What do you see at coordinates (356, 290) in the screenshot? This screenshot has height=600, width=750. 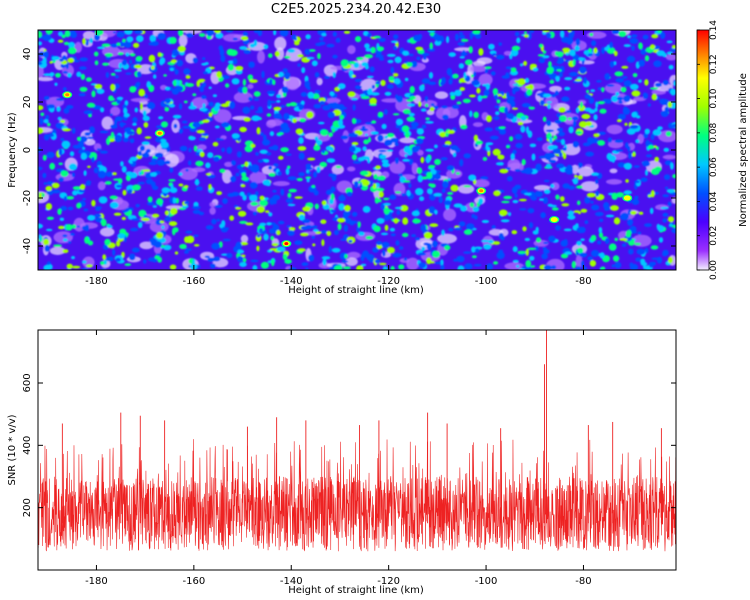 I see `spectrogram-x-axis-label: Height of straight line (km)` at bounding box center [356, 290].